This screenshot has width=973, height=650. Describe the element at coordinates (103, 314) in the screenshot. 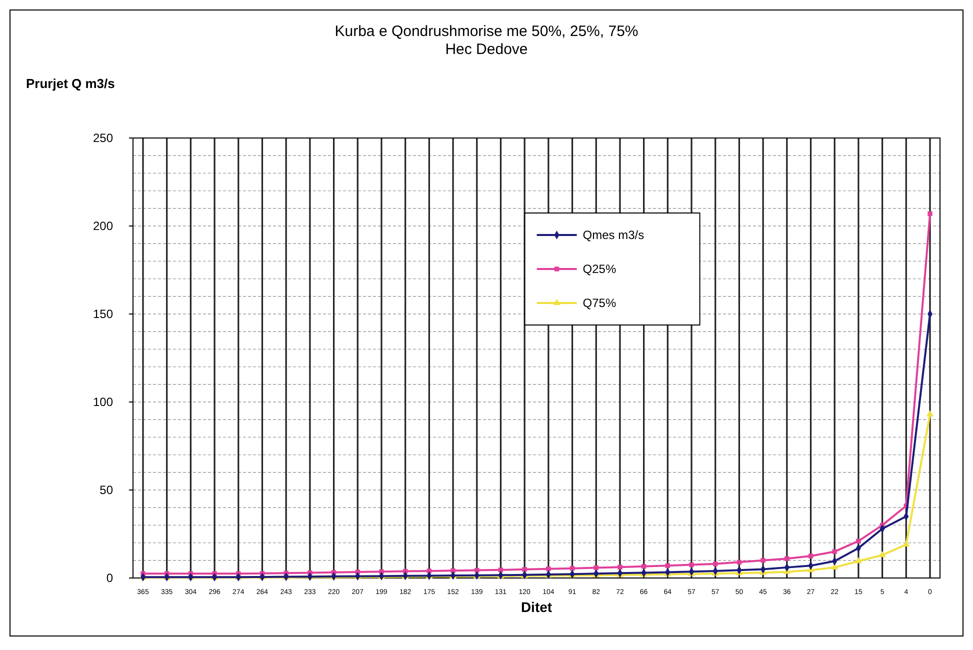

I see `y-tick-label: 150` at that location.